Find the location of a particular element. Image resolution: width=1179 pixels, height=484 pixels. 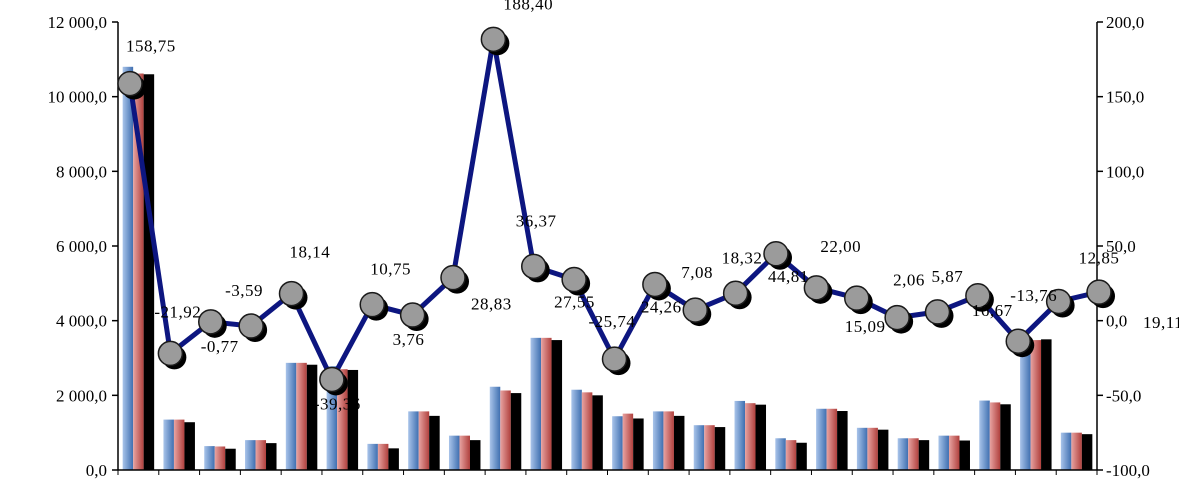

line-data-label: 36,37 is located at coordinates (536, 220).